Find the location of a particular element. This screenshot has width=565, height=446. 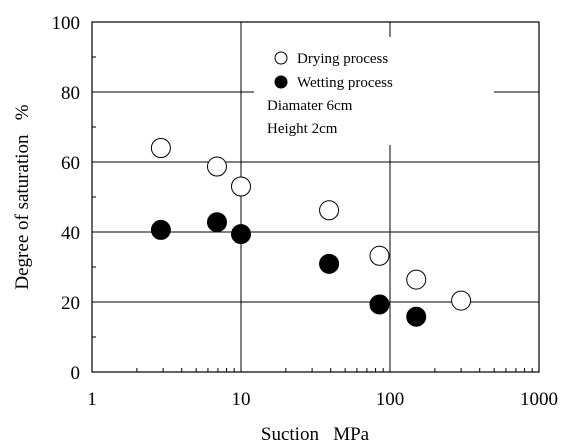

x-axis-label: Suction MPa is located at coordinates (315, 434).